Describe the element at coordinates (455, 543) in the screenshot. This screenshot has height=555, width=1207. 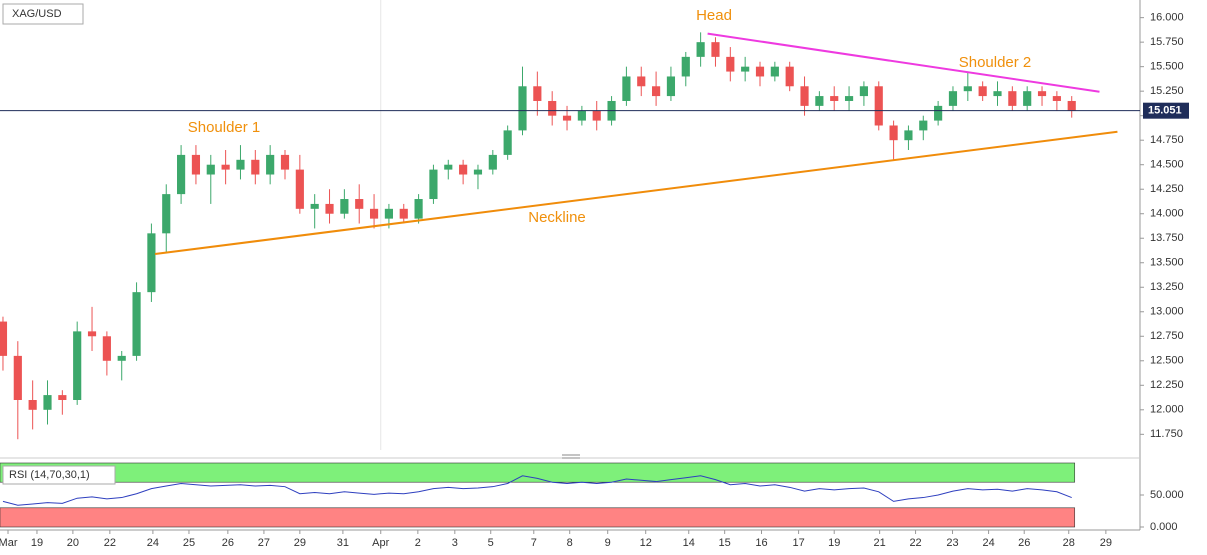
I see `x-tick-label: 3` at that location.